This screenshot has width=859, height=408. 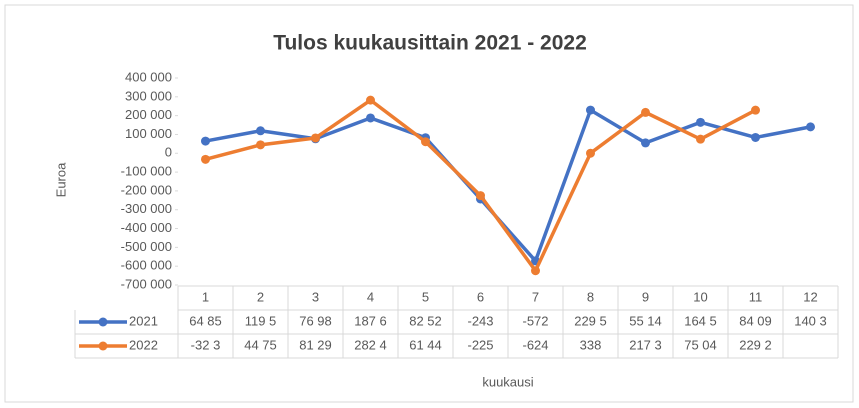 I want to click on table-cell: 82 52, so click(x=425, y=320).